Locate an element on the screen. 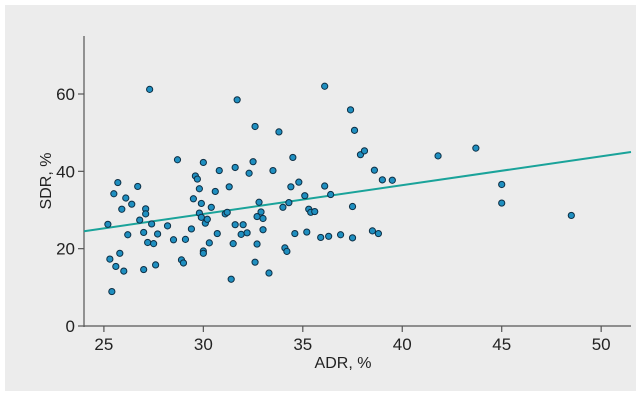  y-tick-label: 40 is located at coordinates (65, 171).